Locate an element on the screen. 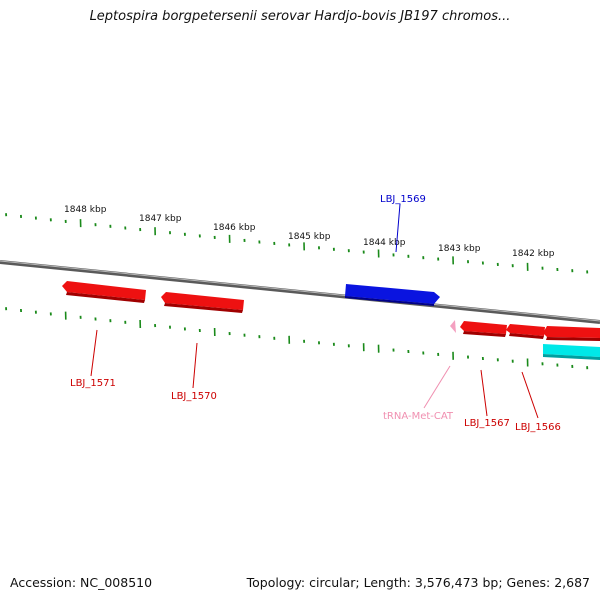 This screenshot has width=600, height=600. label-trna-met-cat: tRNA-Met-CAT is located at coordinates (418, 416).